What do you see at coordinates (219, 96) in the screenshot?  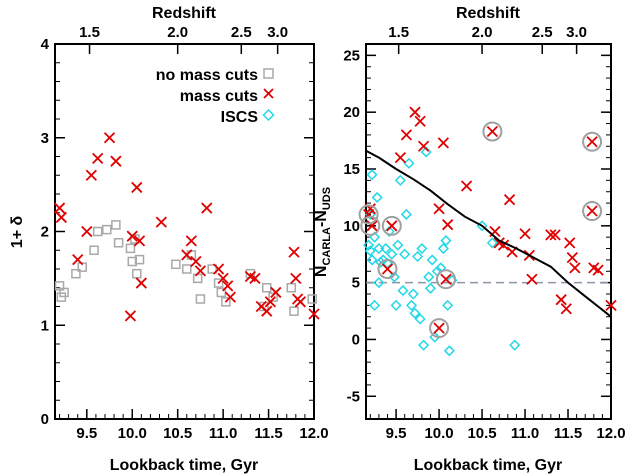 I see `legend-label-mass: mass cuts` at bounding box center [219, 96].